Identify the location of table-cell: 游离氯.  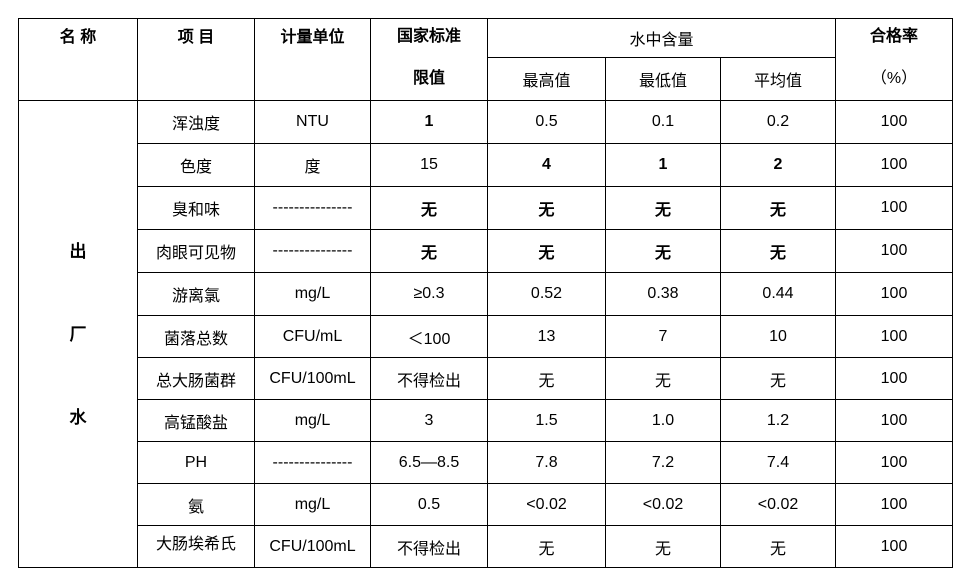
(196, 294).